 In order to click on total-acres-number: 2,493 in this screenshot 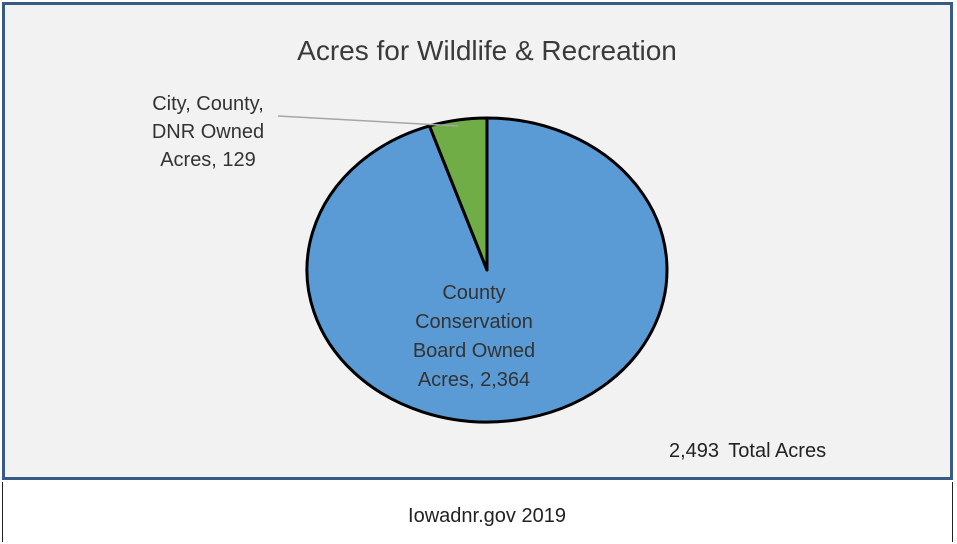, I will do `click(694, 451)`.